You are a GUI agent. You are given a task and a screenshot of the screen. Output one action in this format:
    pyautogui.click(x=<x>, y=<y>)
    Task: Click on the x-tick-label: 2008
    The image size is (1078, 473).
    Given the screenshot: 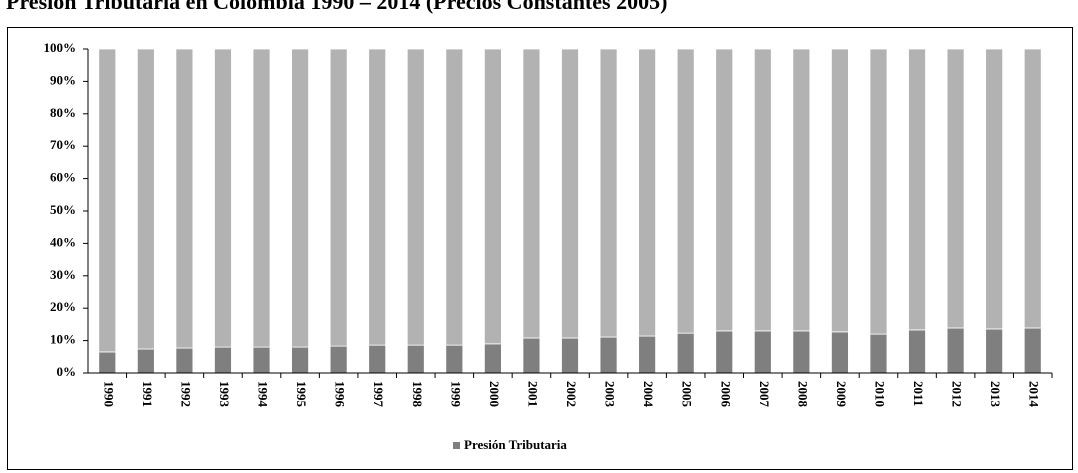 What is the action you would take?
    pyautogui.click(x=802, y=394)
    